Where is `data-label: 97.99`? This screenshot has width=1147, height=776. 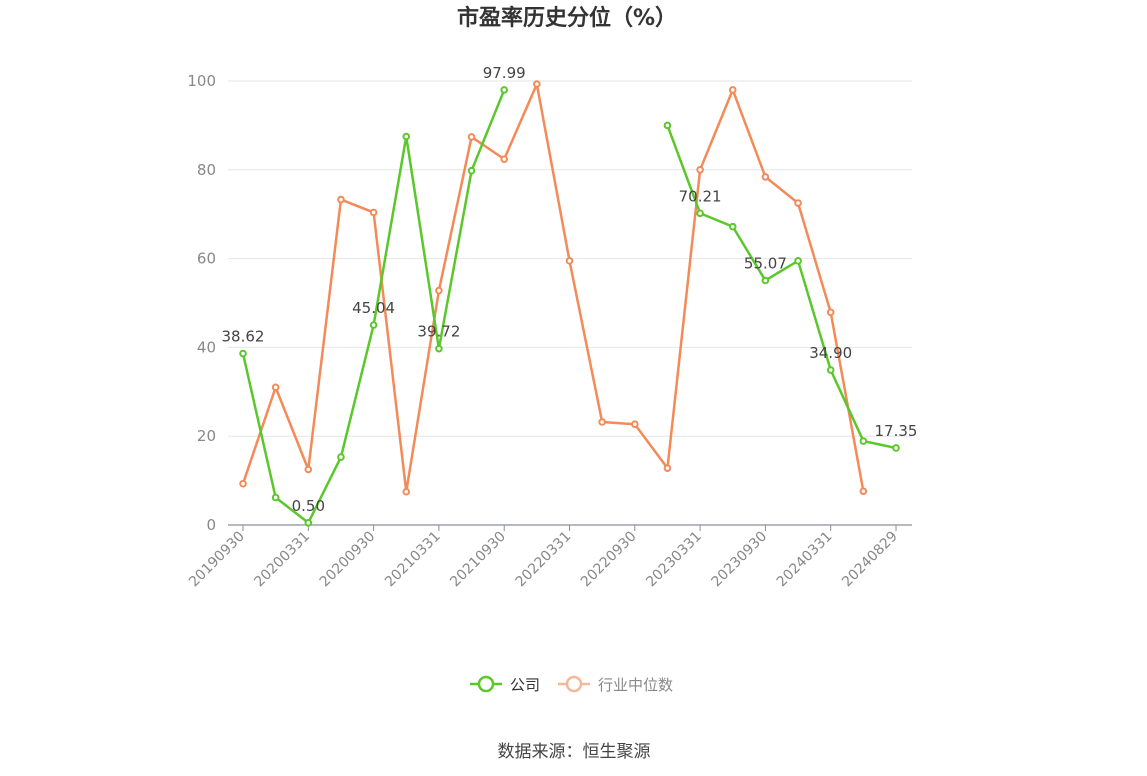
data-label: 97.99 is located at coordinates (504, 73).